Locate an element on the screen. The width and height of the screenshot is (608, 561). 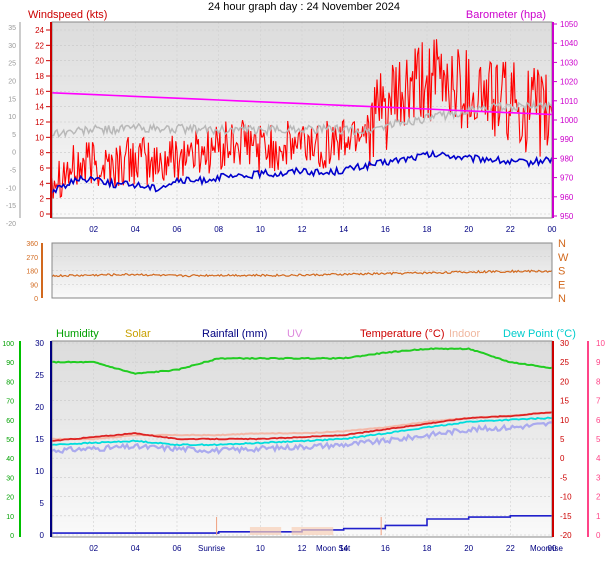
panel-2-background is located at coordinates (302, 271).